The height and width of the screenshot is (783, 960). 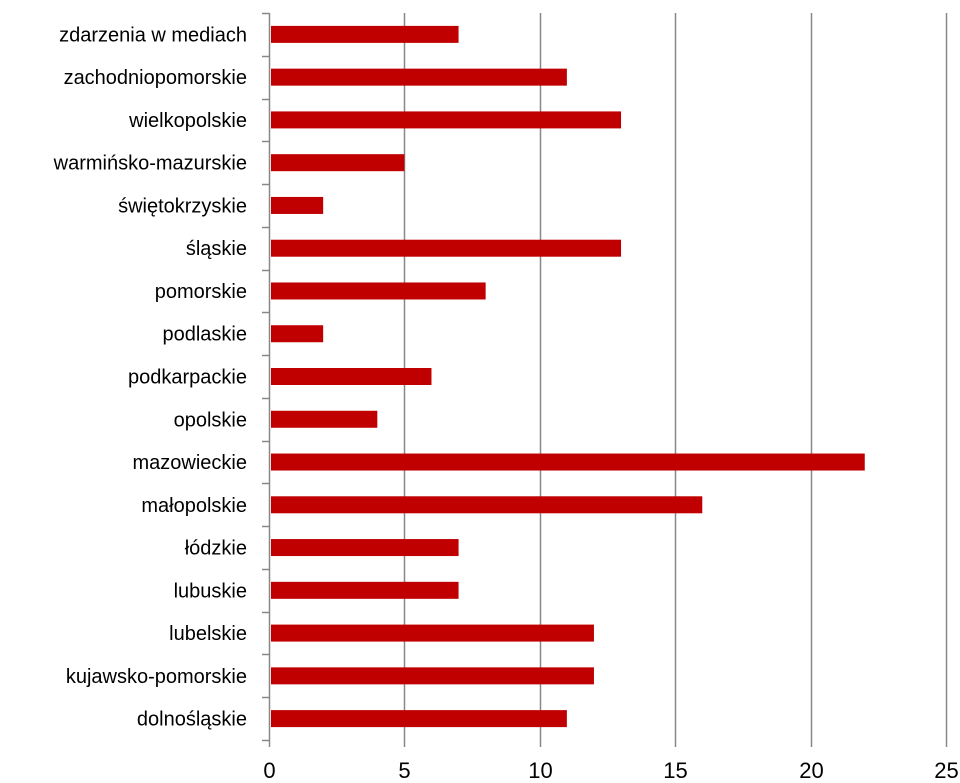 I want to click on category-label: zachodniopomorskie, so click(x=155, y=78).